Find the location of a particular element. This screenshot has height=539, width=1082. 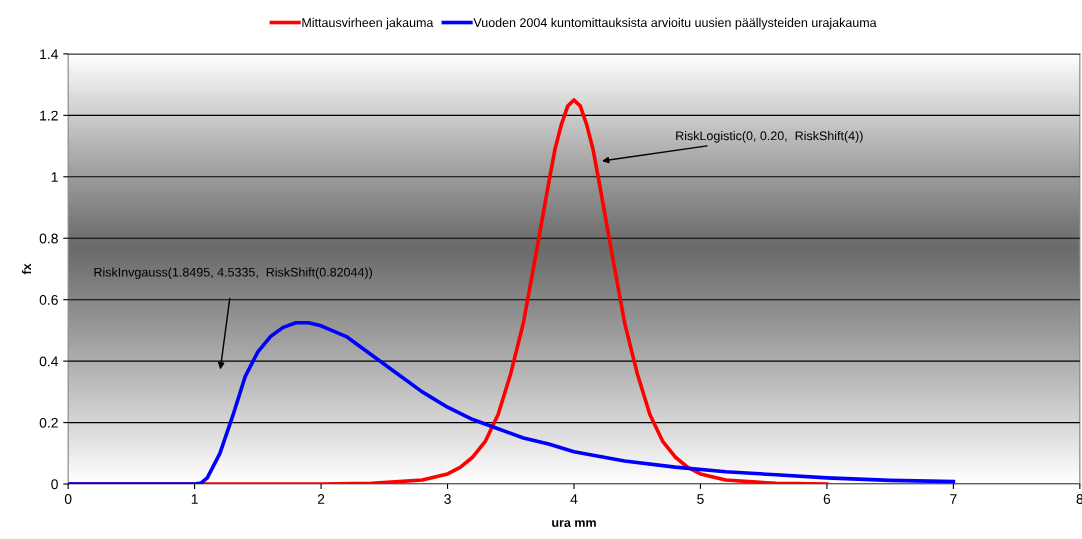

x-tick-label: 0 is located at coordinates (68, 499).